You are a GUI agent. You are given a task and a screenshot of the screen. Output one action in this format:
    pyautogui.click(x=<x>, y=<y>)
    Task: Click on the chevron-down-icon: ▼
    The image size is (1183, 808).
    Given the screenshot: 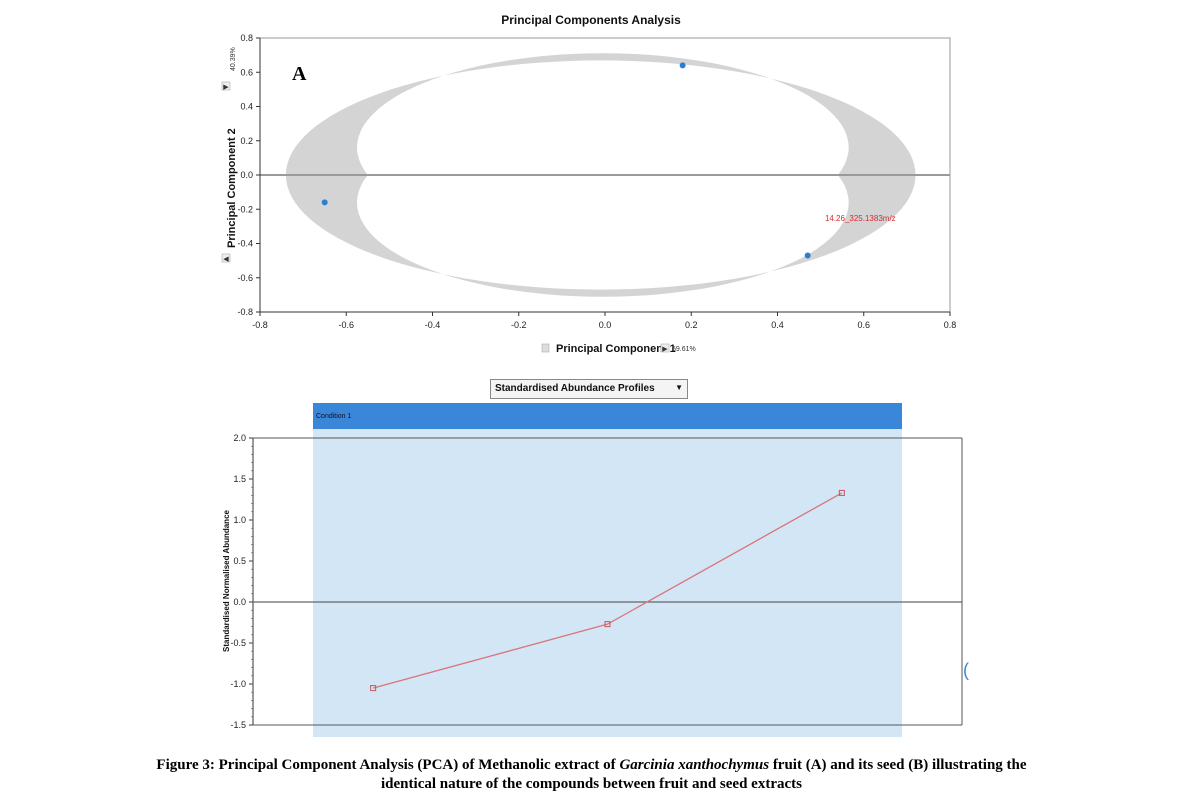 What is the action you would take?
    pyautogui.click(x=679, y=387)
    